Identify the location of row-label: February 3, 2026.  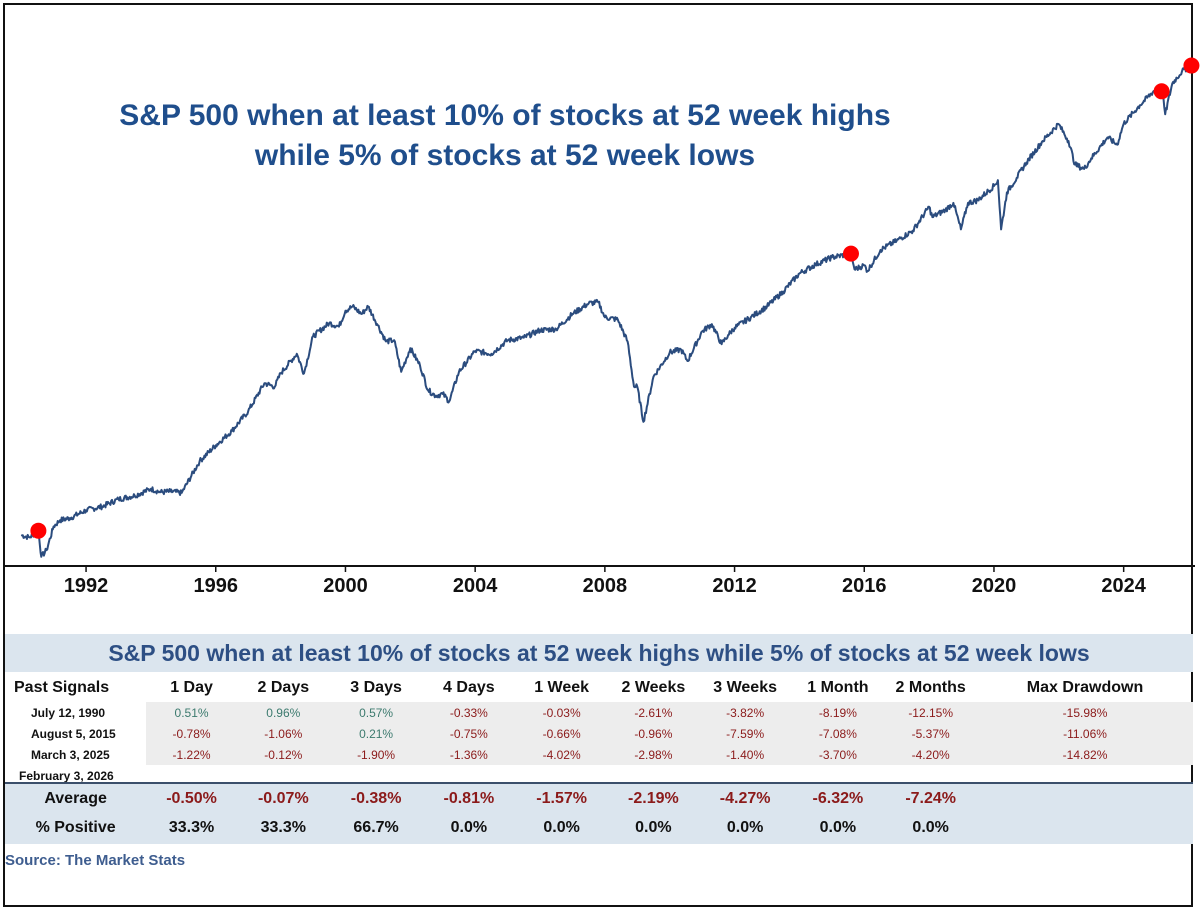
(66, 775).